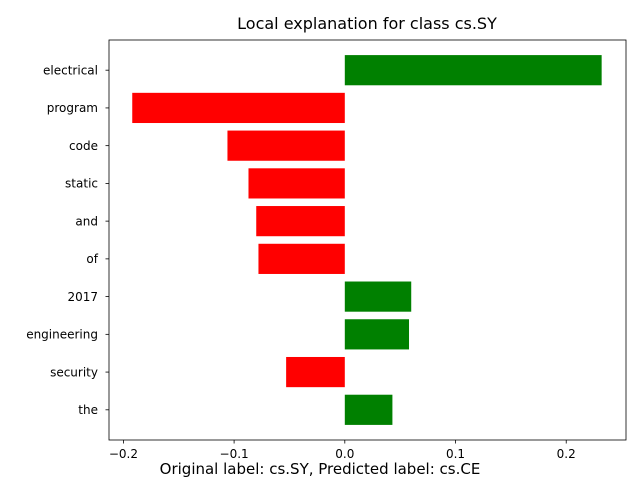 Image resolution: width=640 pixels, height=480 pixels. Describe the element at coordinates (301, 258) in the screenshot. I see `bar-of` at that location.